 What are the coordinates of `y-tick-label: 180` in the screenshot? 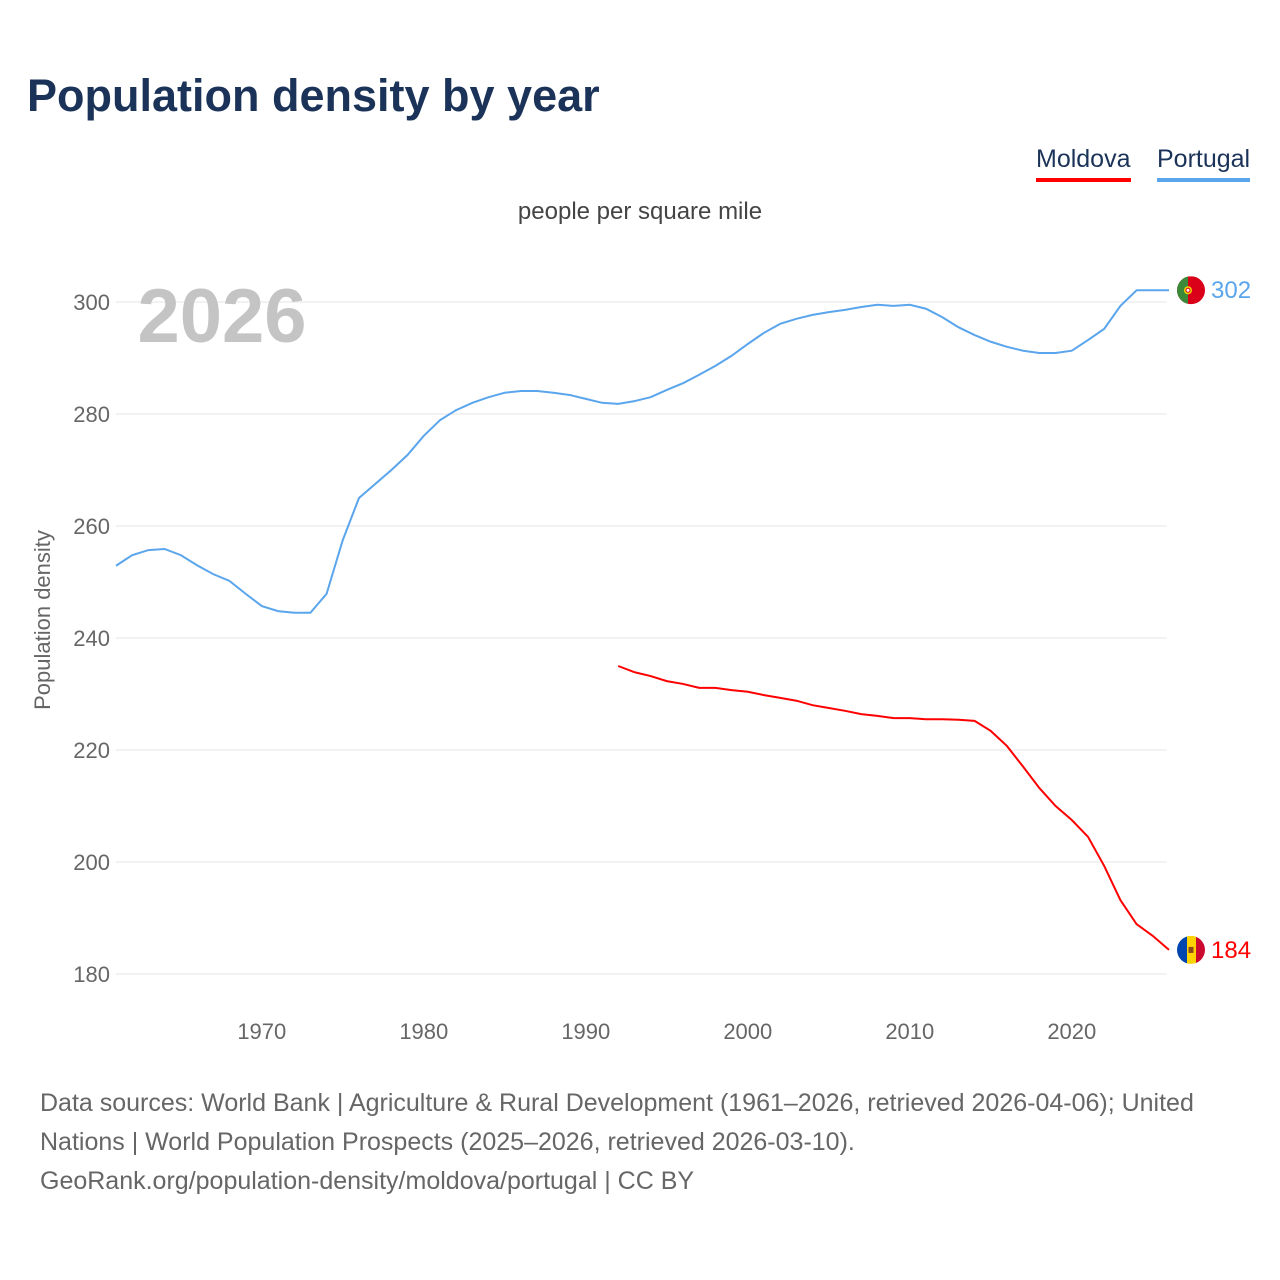 It's located at (91, 974).